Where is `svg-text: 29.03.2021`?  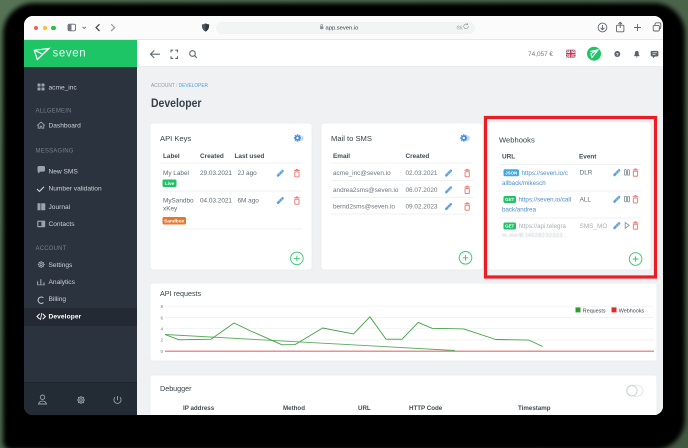
svg-text: 29.03.2021 is located at coordinates (216, 173).